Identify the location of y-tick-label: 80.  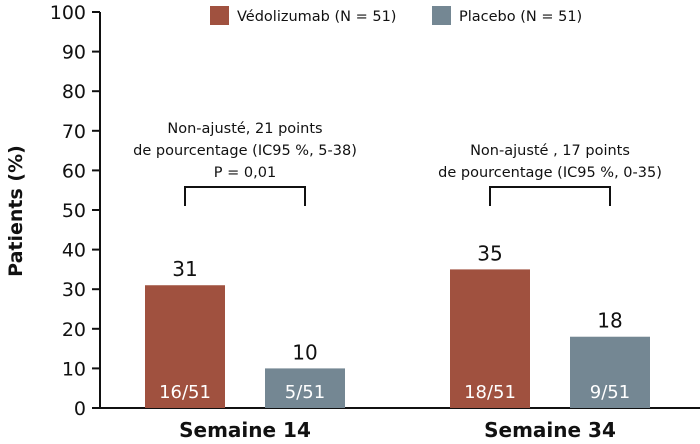
(74, 92).